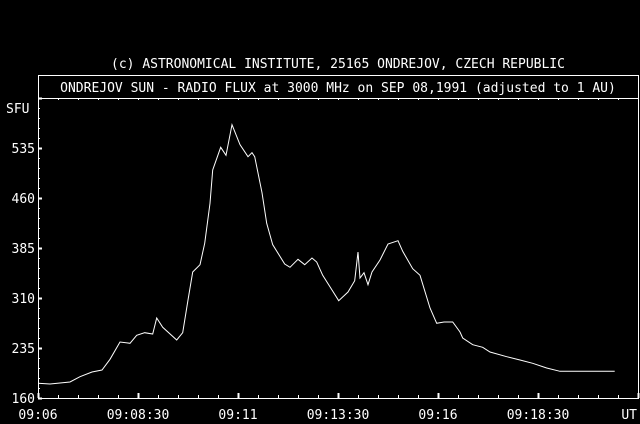 The height and width of the screenshot is (424, 640). What do you see at coordinates (23, 199) in the screenshot?
I see `y-tick-label: 460` at bounding box center [23, 199].